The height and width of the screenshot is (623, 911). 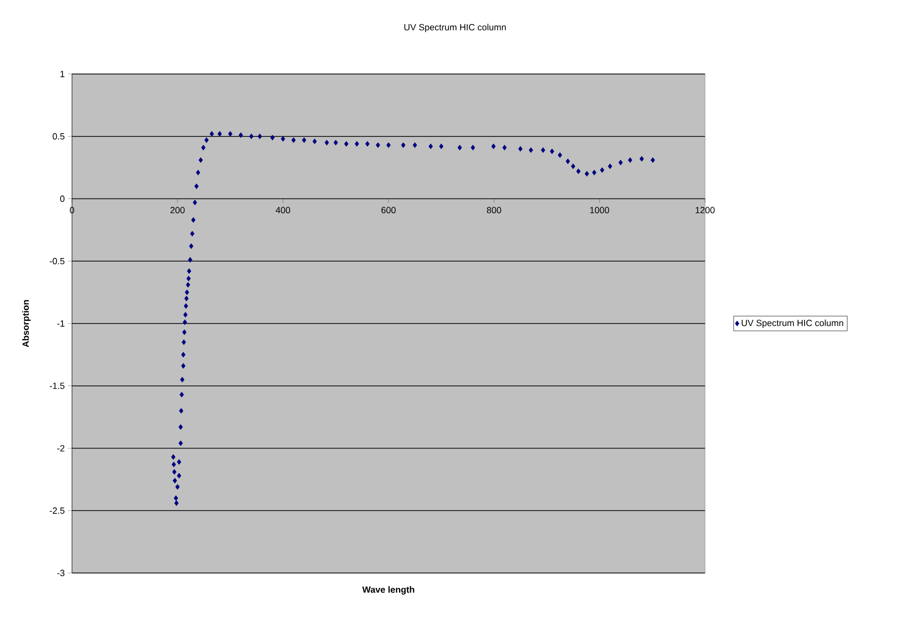 What do you see at coordinates (388, 590) in the screenshot?
I see `x-axis-title: Wave length` at bounding box center [388, 590].